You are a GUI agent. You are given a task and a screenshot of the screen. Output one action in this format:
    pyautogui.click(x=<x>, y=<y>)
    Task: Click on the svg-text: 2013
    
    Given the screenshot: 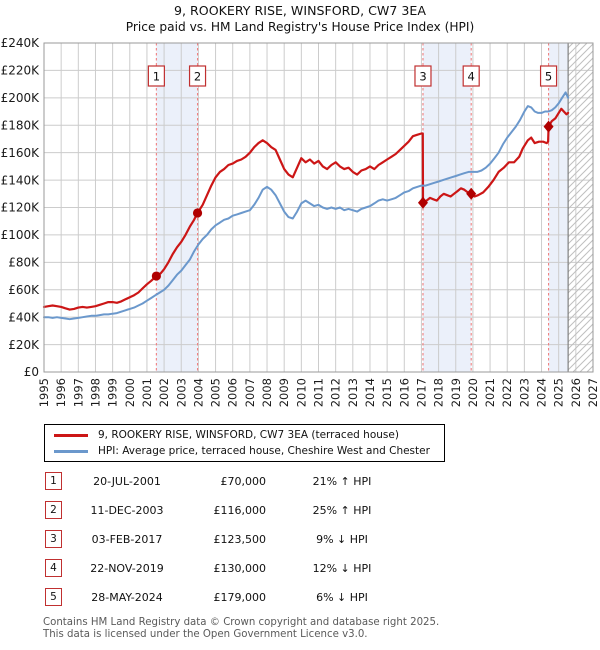 What is the action you would take?
    pyautogui.click(x=353, y=392)
    